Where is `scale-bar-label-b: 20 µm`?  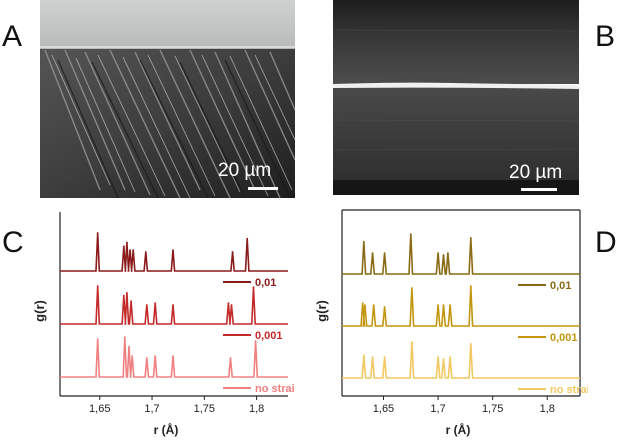 scale-bar-label-b: 20 µm is located at coordinates (536, 172).